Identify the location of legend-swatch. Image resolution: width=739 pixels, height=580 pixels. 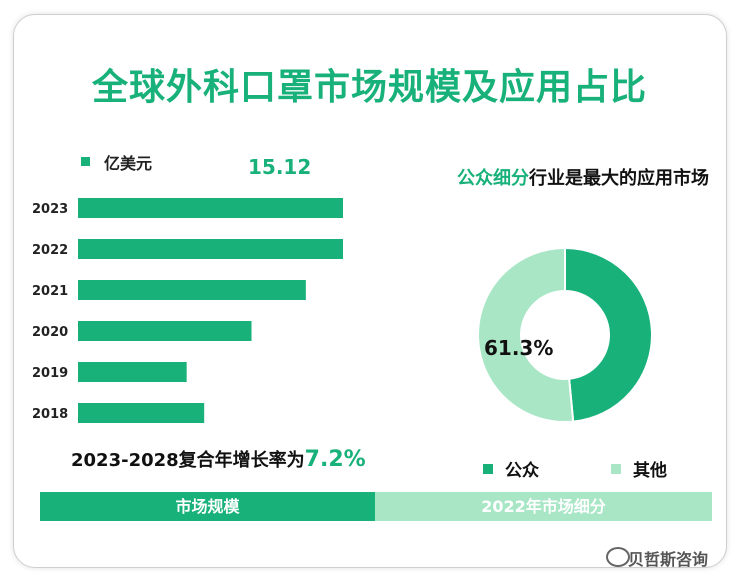
(85, 161).